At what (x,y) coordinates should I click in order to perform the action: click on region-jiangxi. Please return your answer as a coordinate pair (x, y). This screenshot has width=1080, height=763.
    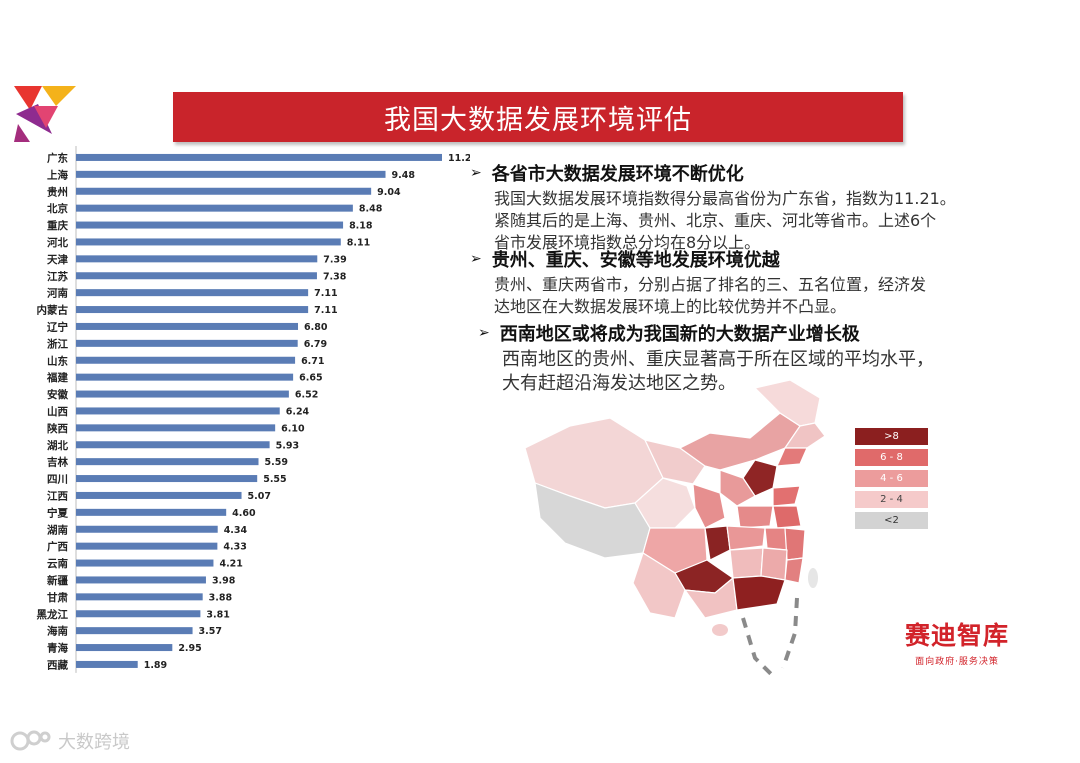
    Looking at the image, I should click on (774, 564).